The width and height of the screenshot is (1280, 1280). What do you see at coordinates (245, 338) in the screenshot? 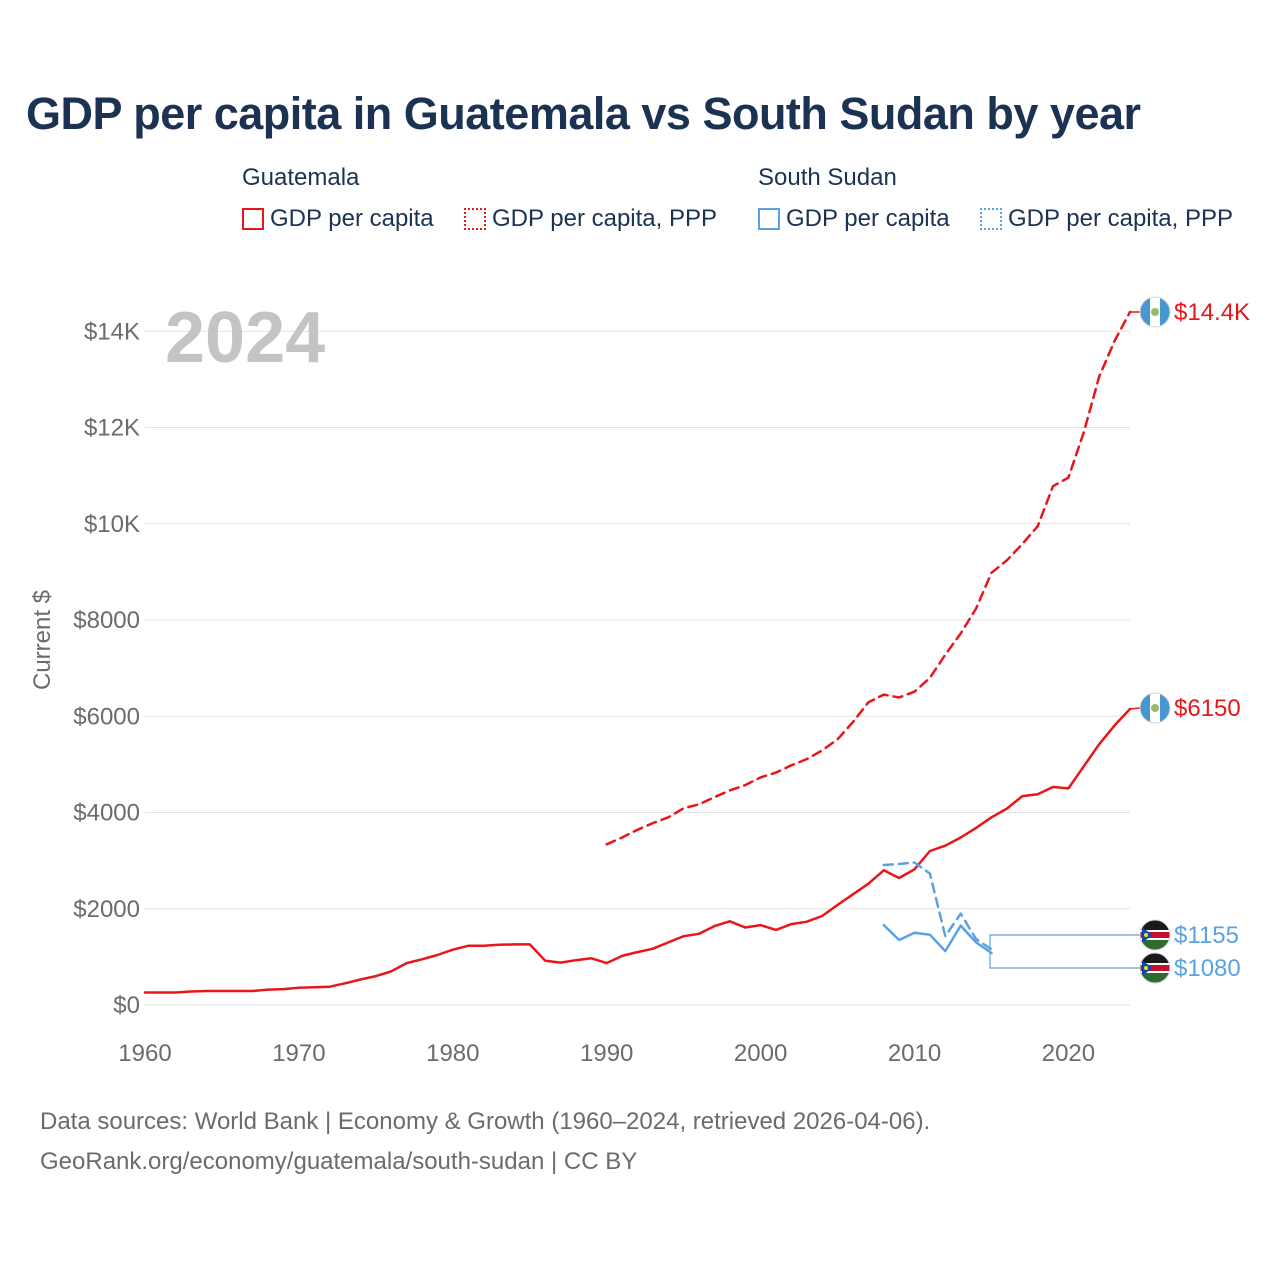
I see `year-label: 2024` at bounding box center [245, 338].